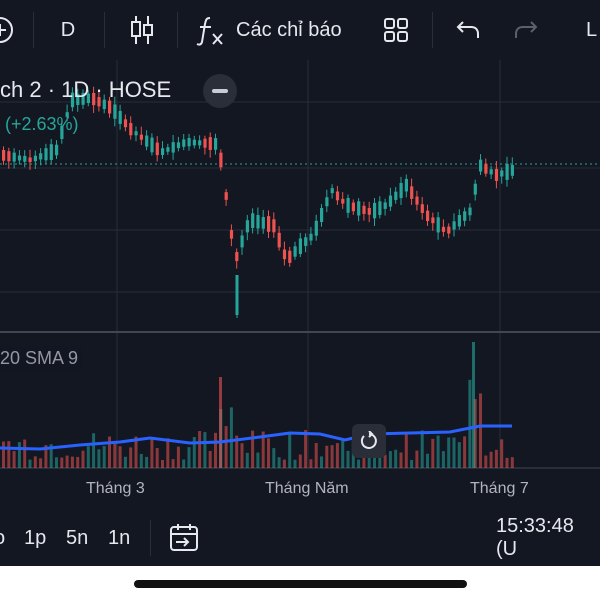  What do you see at coordinates (142, 30) in the screenshot?
I see `chart-type-button` at bounding box center [142, 30].